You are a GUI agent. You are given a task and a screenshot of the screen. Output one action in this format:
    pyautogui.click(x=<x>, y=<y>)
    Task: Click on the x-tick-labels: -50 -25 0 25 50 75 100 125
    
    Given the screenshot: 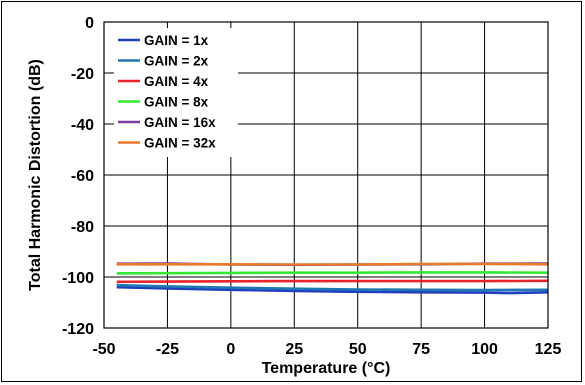 What is the action you would take?
    pyautogui.click(x=326, y=349)
    